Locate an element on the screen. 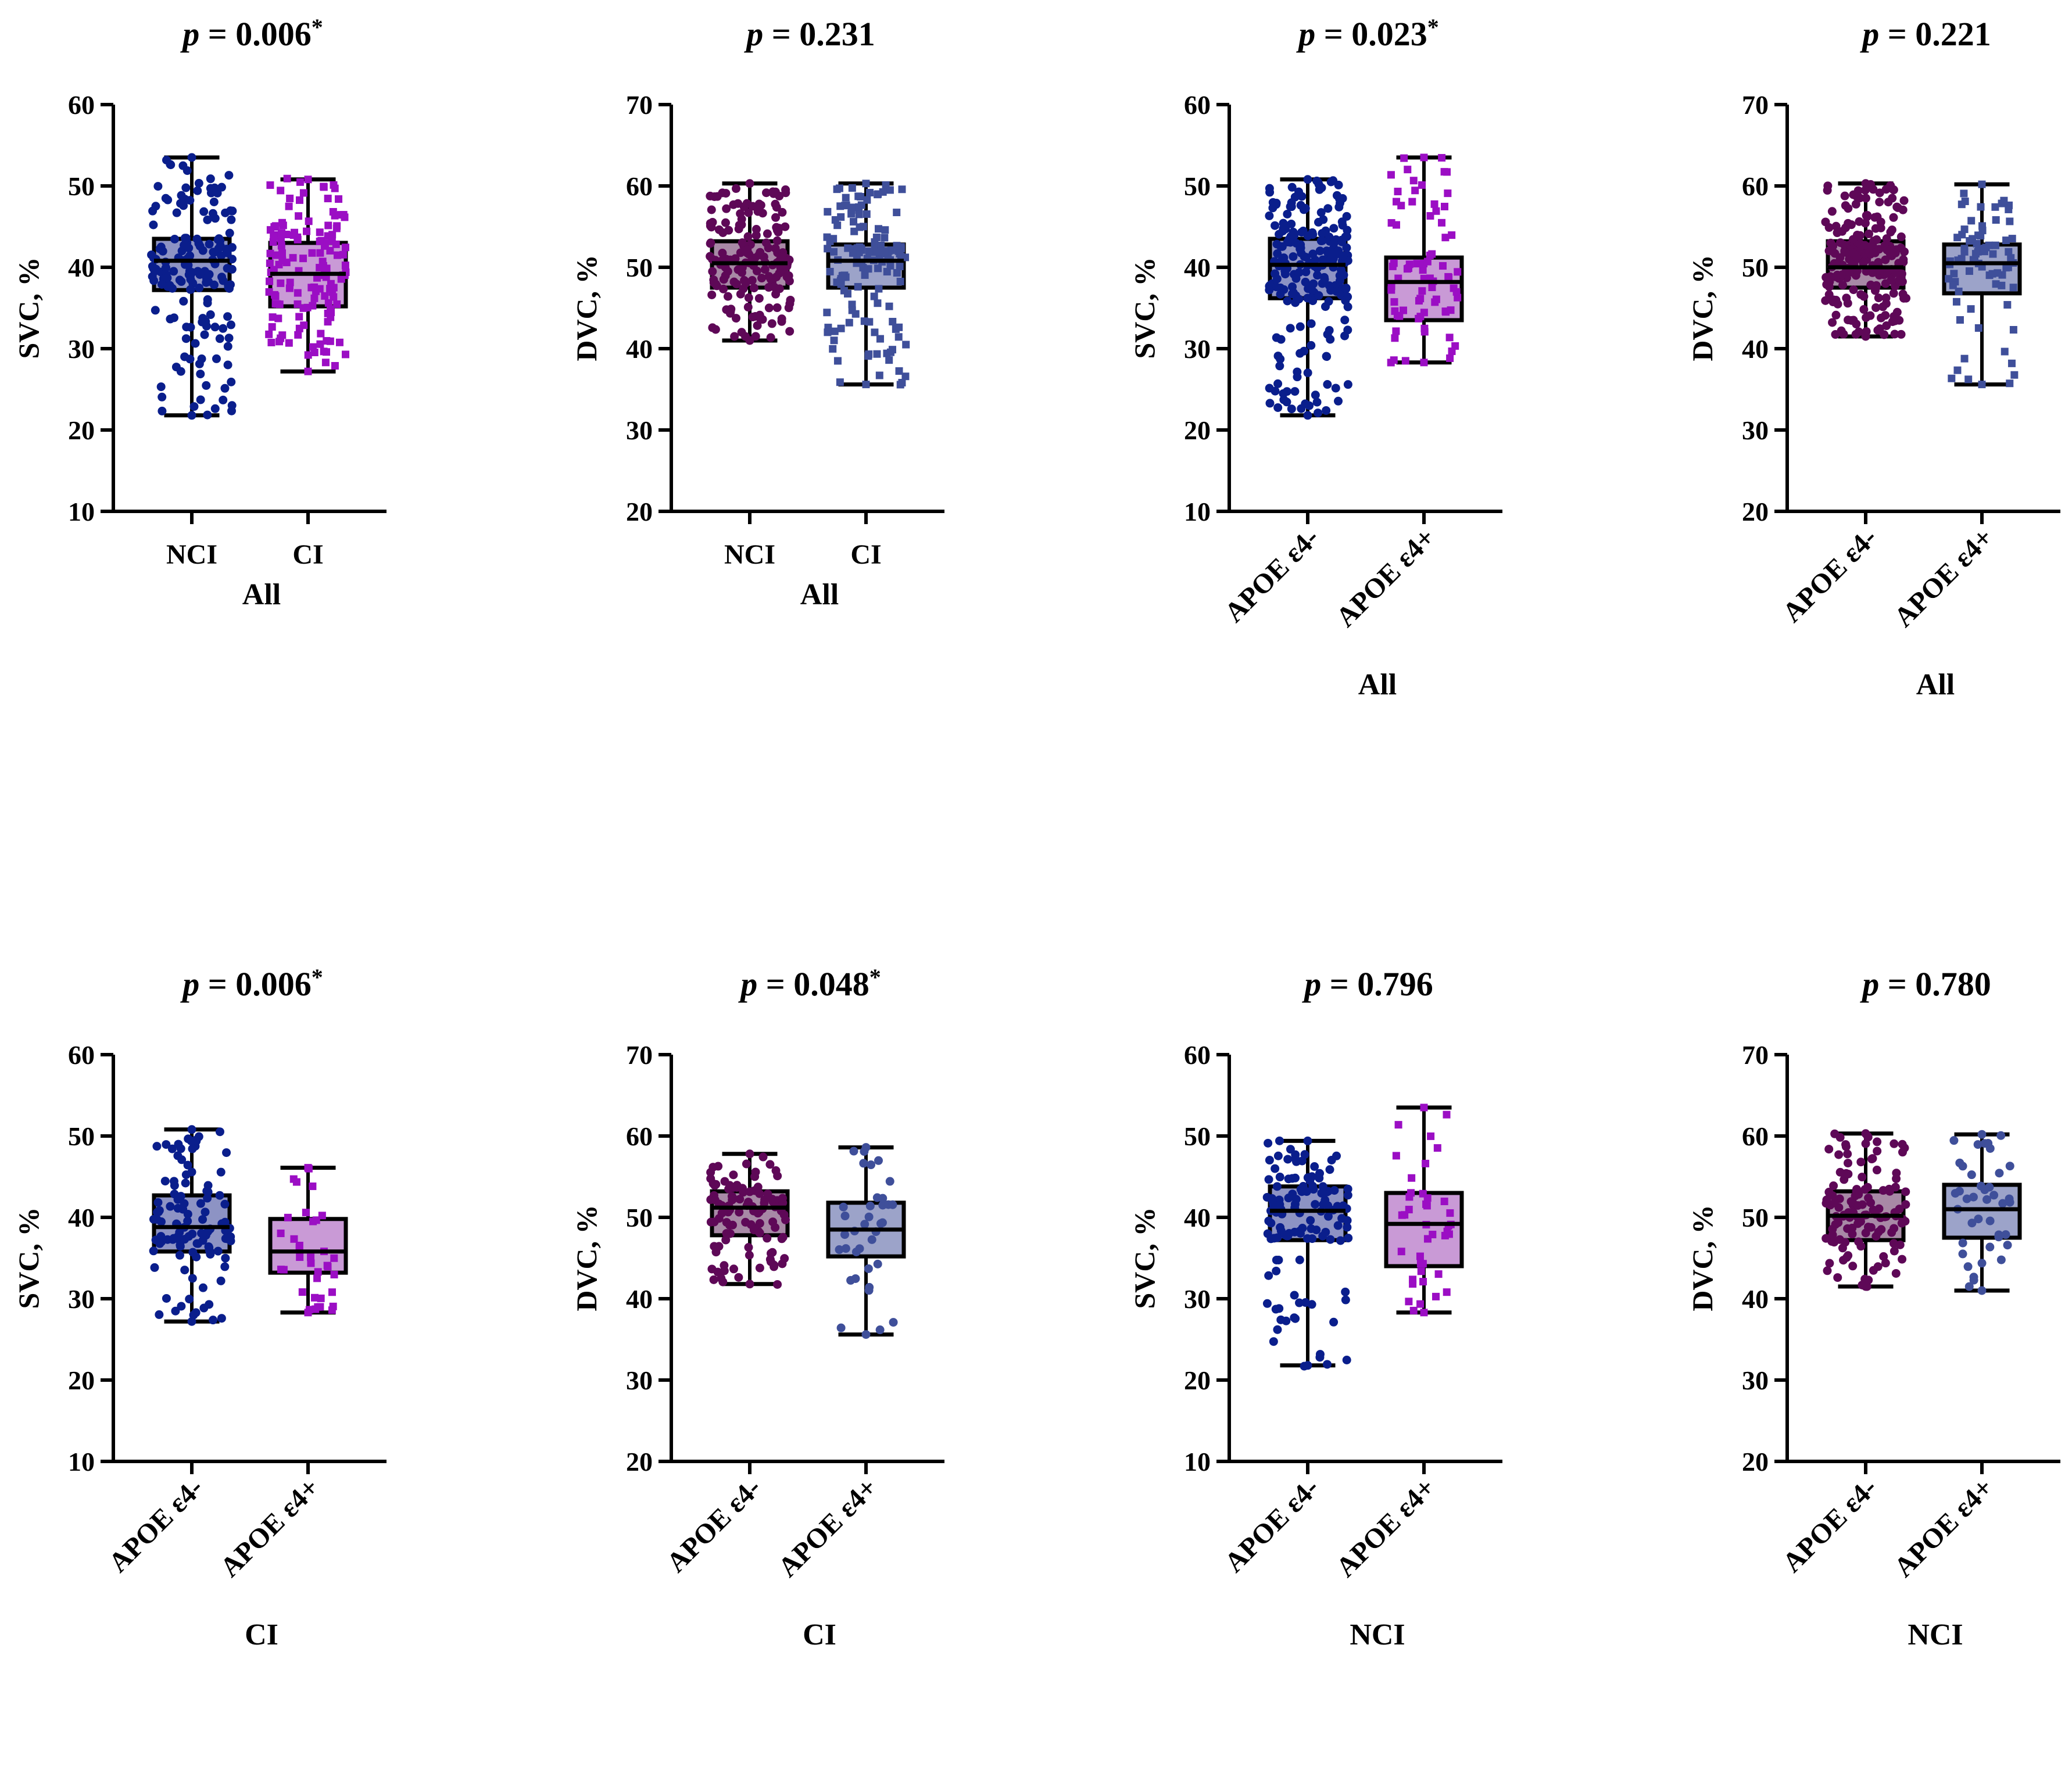 The height and width of the screenshot is (1781, 2072). y-tick-label: 50 is located at coordinates (1198, 186).